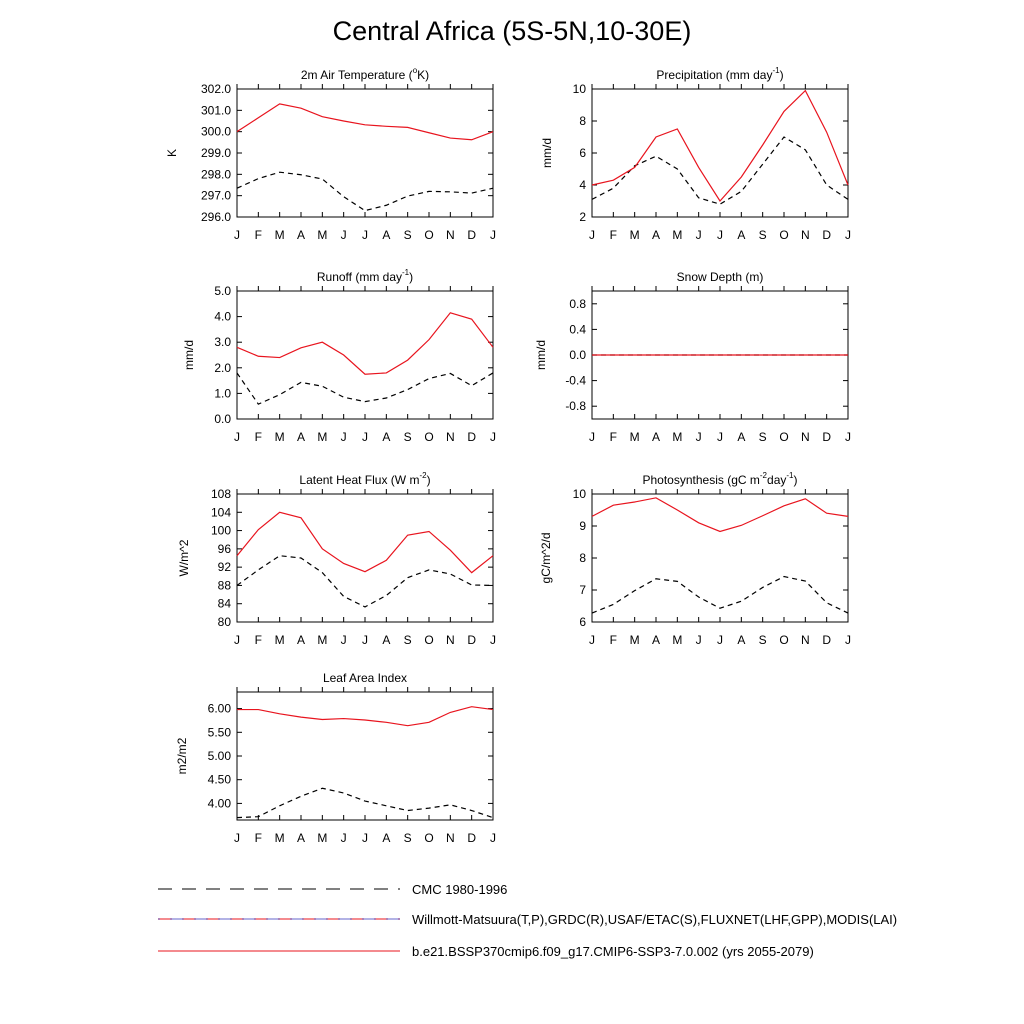 This screenshot has width=1024, height=1024. What do you see at coordinates (580, 89) in the screenshot?
I see `y-tick-label: 10` at bounding box center [580, 89].